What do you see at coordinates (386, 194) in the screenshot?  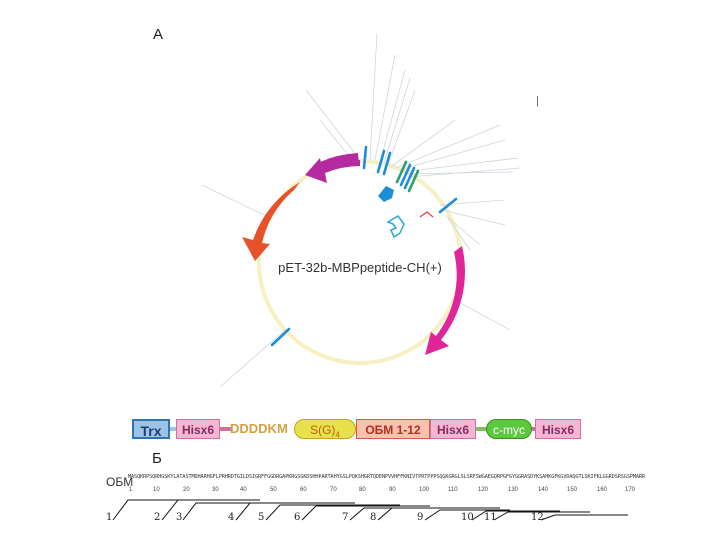 I see `promoter-arrow-icon` at bounding box center [386, 194].